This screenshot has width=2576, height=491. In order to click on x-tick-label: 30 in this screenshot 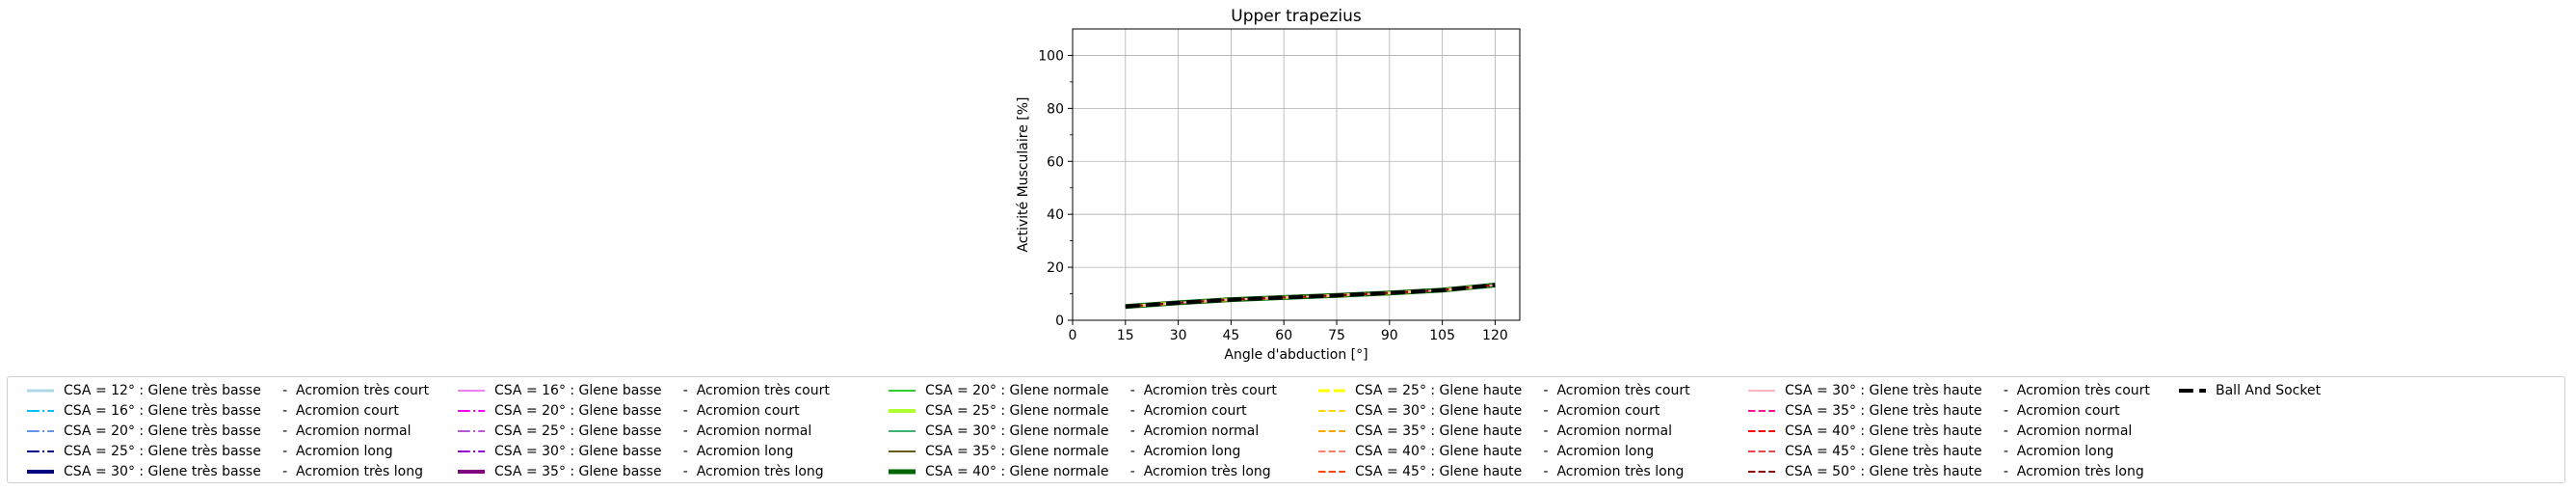, I will do `click(1178, 335)`.